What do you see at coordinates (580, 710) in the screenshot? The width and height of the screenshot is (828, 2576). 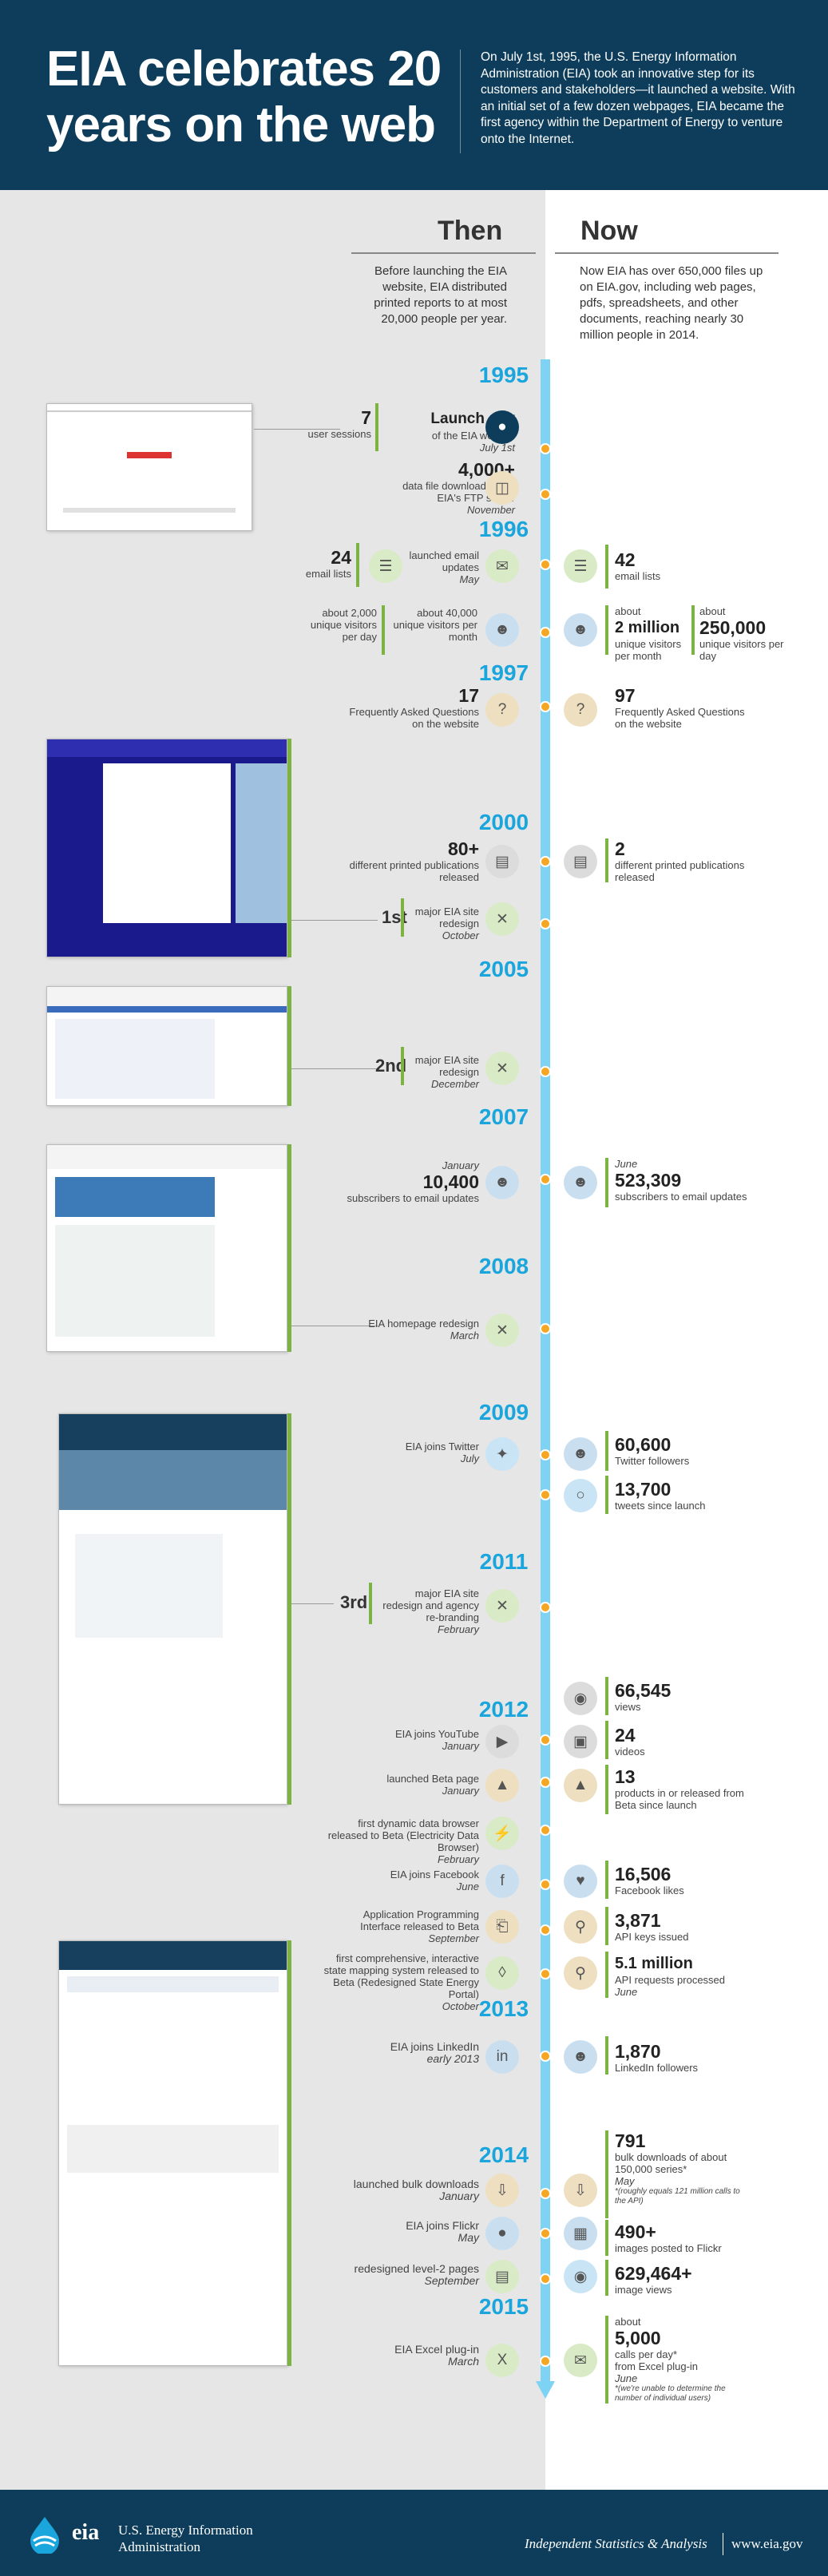 I see `faq-icon: ?` at bounding box center [580, 710].